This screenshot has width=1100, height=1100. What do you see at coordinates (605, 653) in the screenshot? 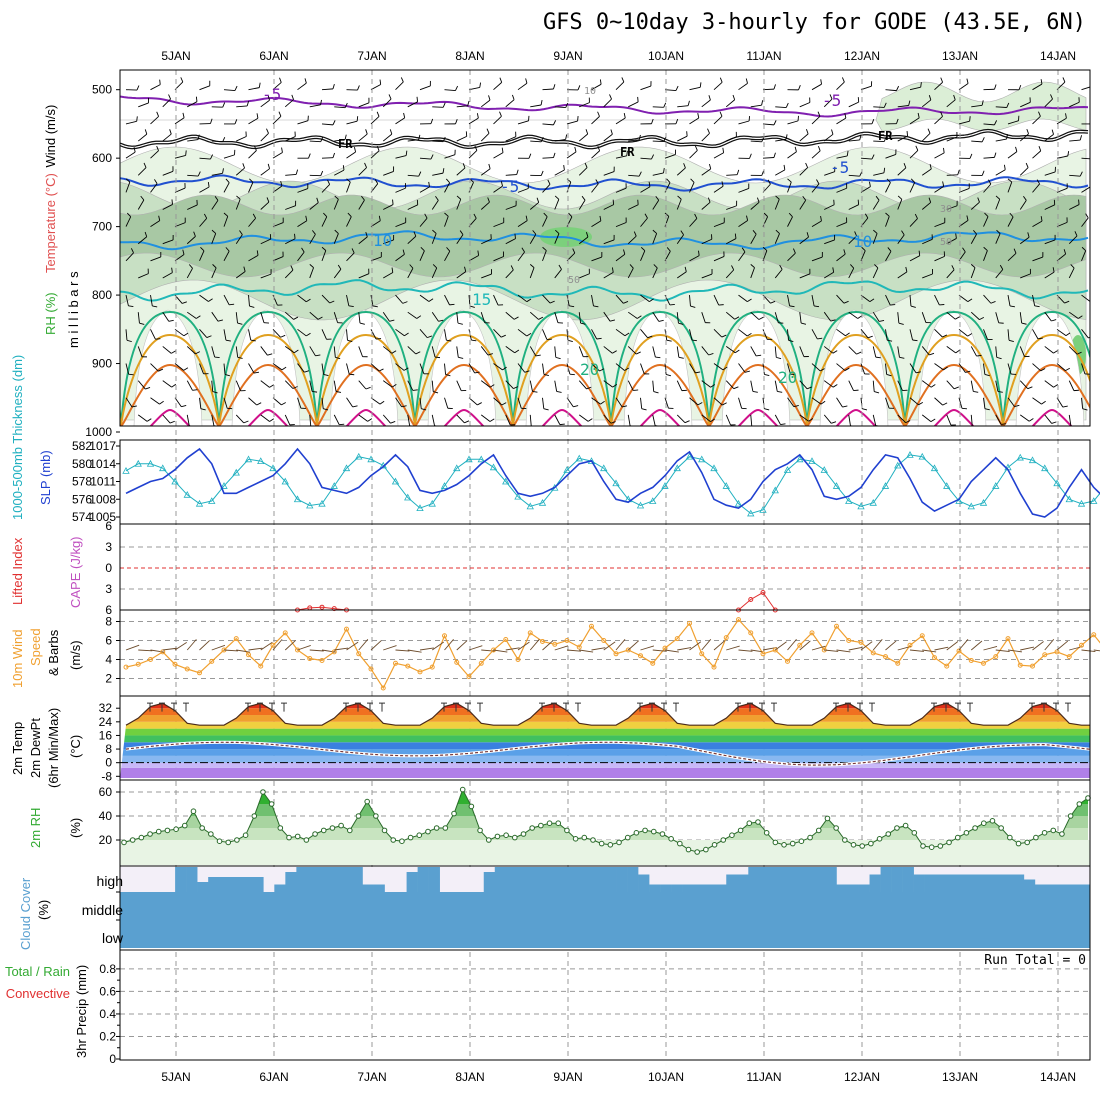
I see `panel-frame` at bounding box center [605, 653].